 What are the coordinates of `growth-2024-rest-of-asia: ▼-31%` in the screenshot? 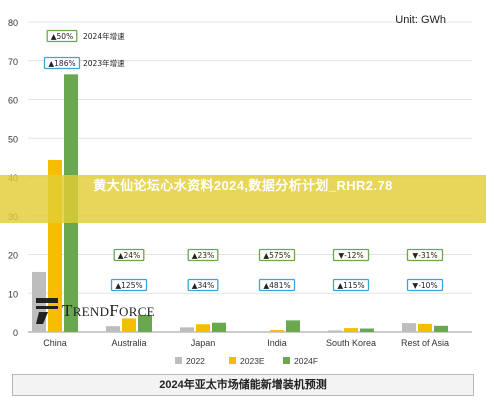 It's located at (424, 255).